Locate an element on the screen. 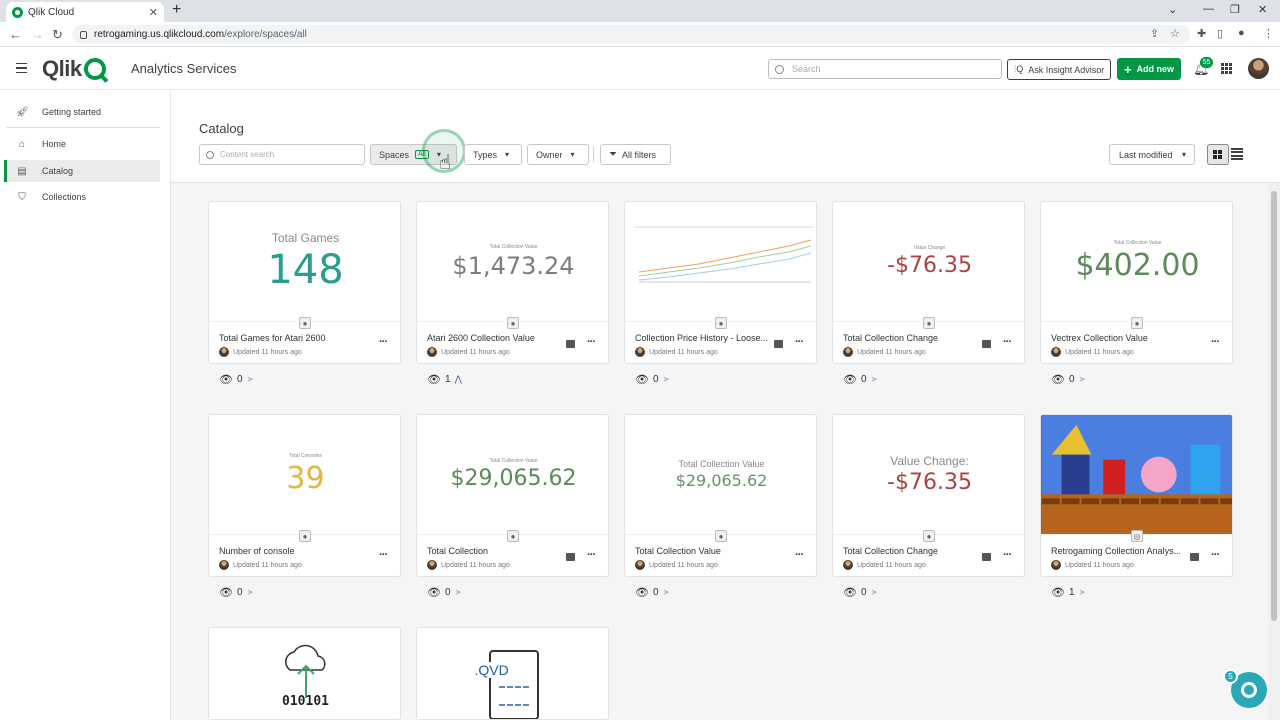  card-title: Total Collection Value is located at coordinates (678, 551).